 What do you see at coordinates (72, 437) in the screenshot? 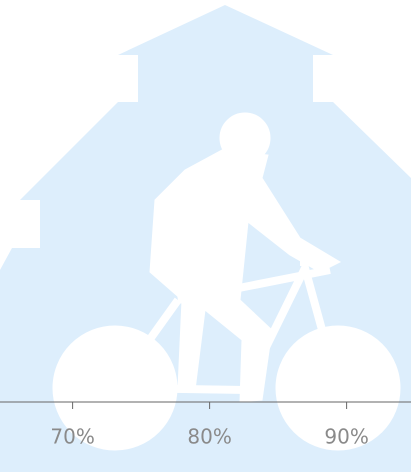
I see `x-tick-label: 70%` at bounding box center [72, 437].